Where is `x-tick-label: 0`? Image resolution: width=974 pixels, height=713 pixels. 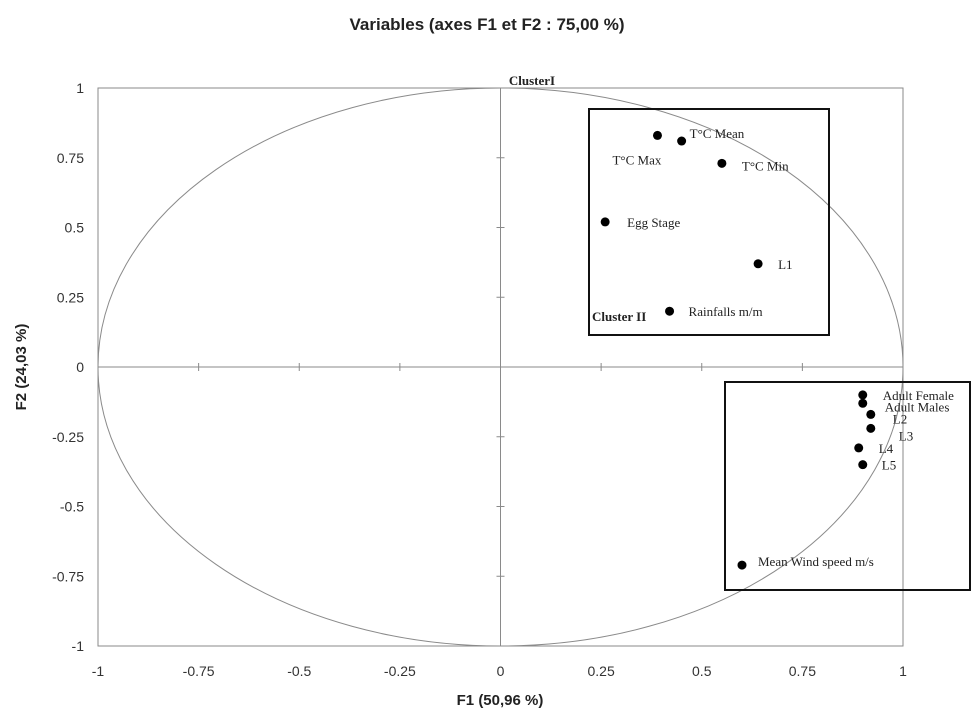
x-tick-label: 0 is located at coordinates (501, 671).